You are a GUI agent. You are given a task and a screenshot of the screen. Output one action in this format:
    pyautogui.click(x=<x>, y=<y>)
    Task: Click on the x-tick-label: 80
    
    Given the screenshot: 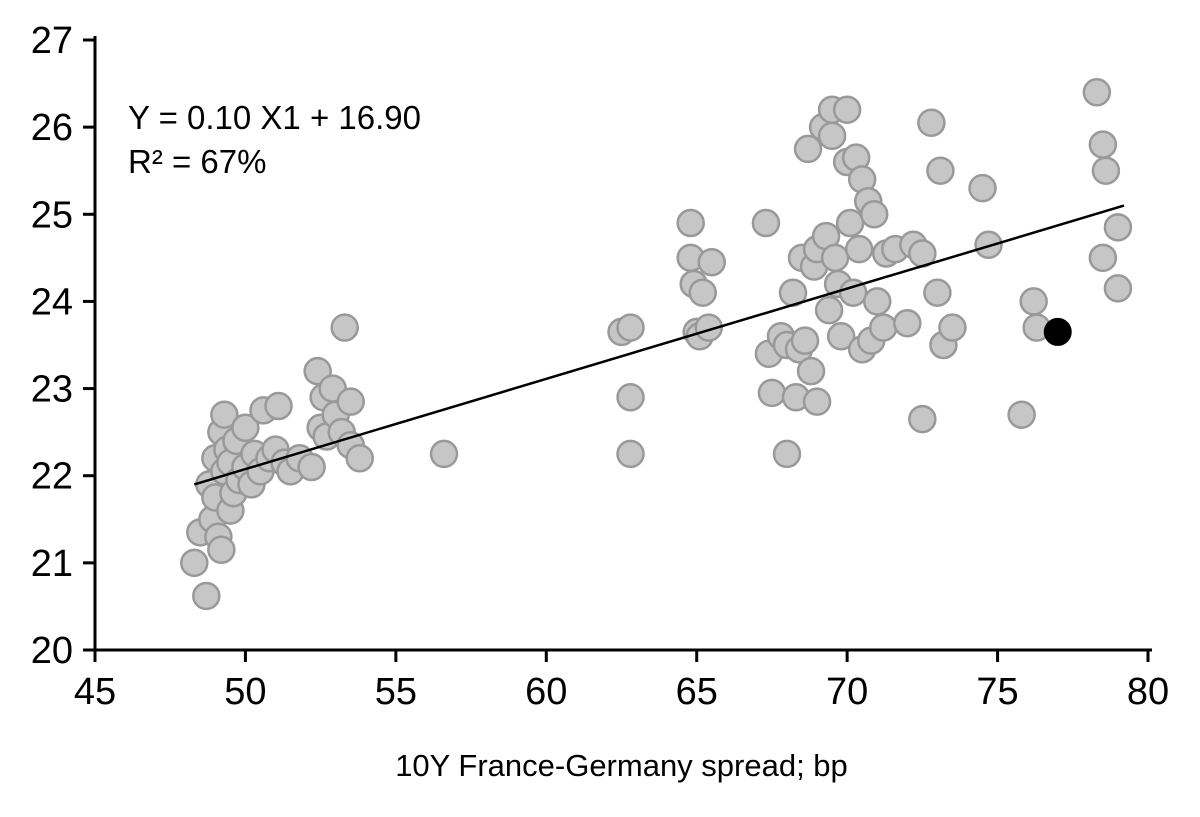 What is the action you would take?
    pyautogui.click(x=1148, y=692)
    